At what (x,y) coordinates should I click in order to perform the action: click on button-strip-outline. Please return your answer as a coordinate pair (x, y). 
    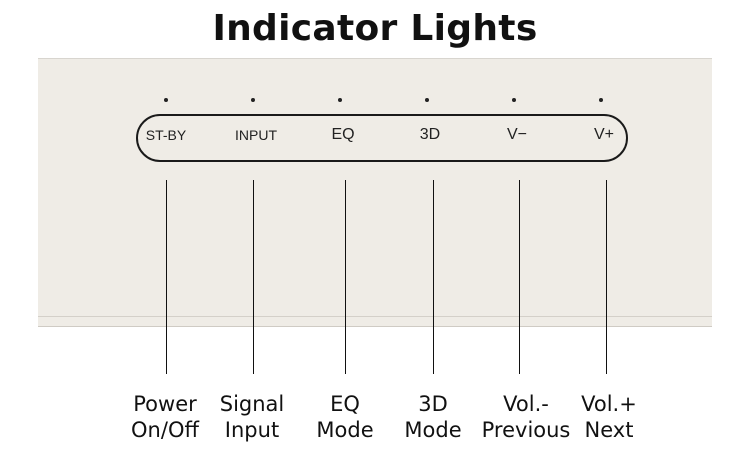
    Looking at the image, I should click on (382, 138).